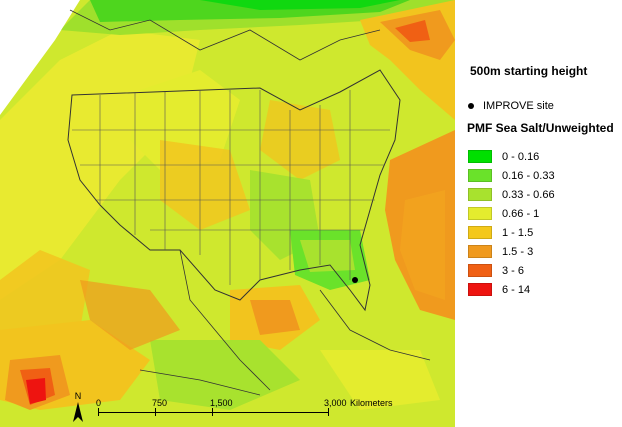  I want to click on legend-item: 0.66 - 1, so click(511, 213).